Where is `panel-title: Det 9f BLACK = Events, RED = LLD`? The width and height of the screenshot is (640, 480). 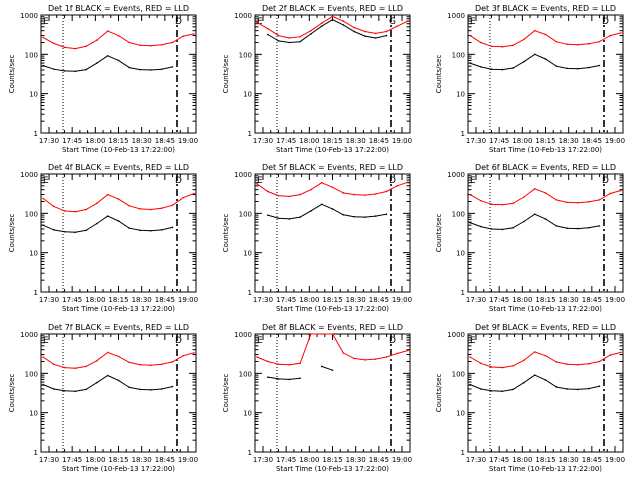 panel-title: Det 9f BLACK = Events, RED = LLD is located at coordinates (545, 327).